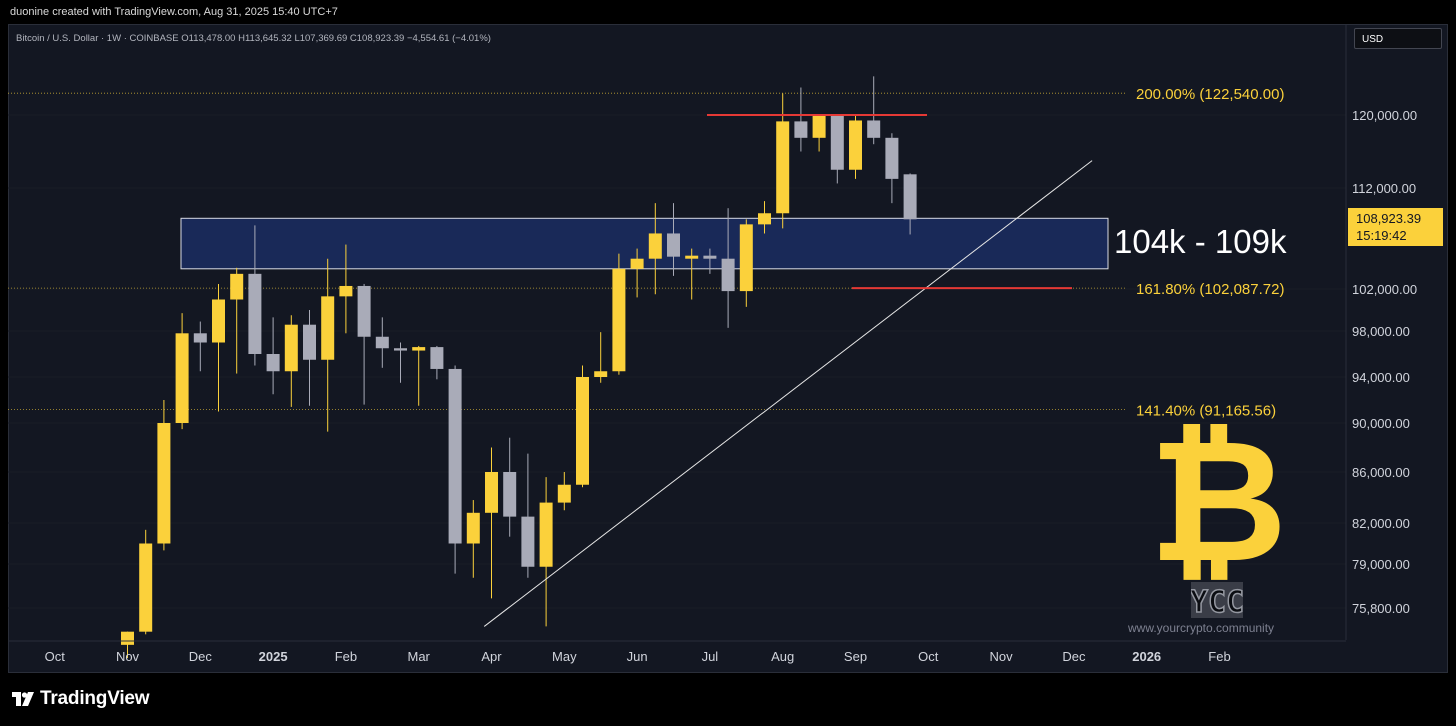 This screenshot has height=726, width=1456. Describe the element at coordinates (1381, 377) in the screenshot. I see `price-tick-label: 94,000.00` at that location.